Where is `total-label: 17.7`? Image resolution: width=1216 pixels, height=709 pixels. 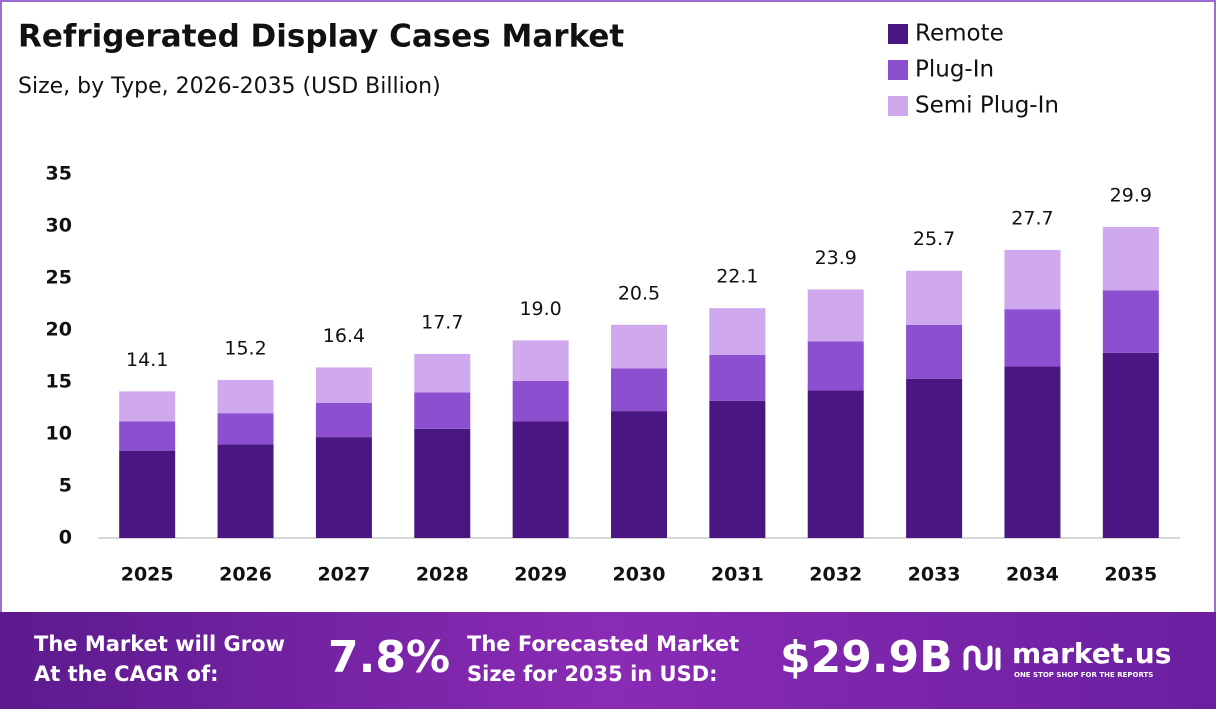 total-label: 17.7 is located at coordinates (442, 322).